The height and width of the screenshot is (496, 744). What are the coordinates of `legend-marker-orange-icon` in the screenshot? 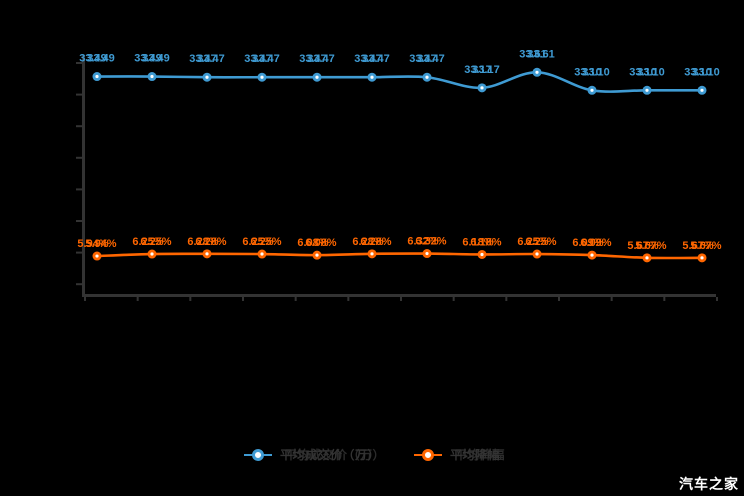 It's located at (428, 454).